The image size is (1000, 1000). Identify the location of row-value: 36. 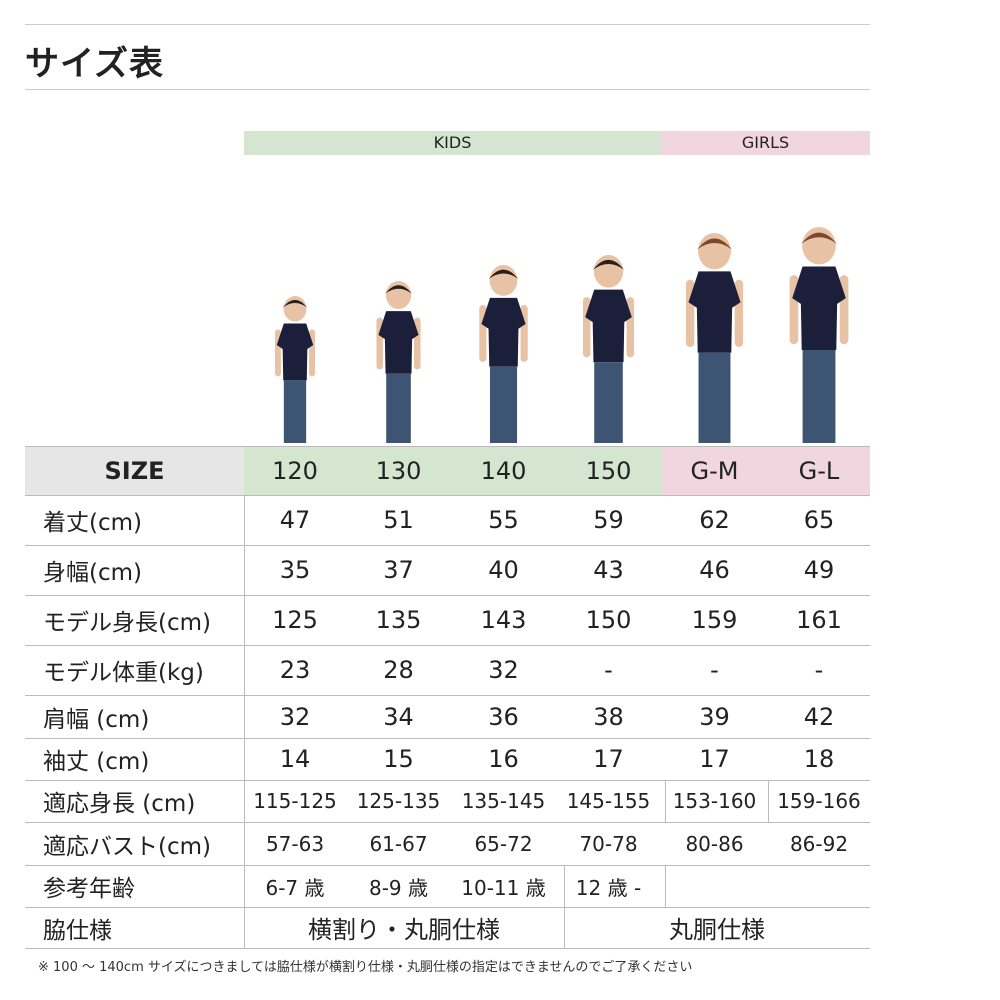
(503, 716).